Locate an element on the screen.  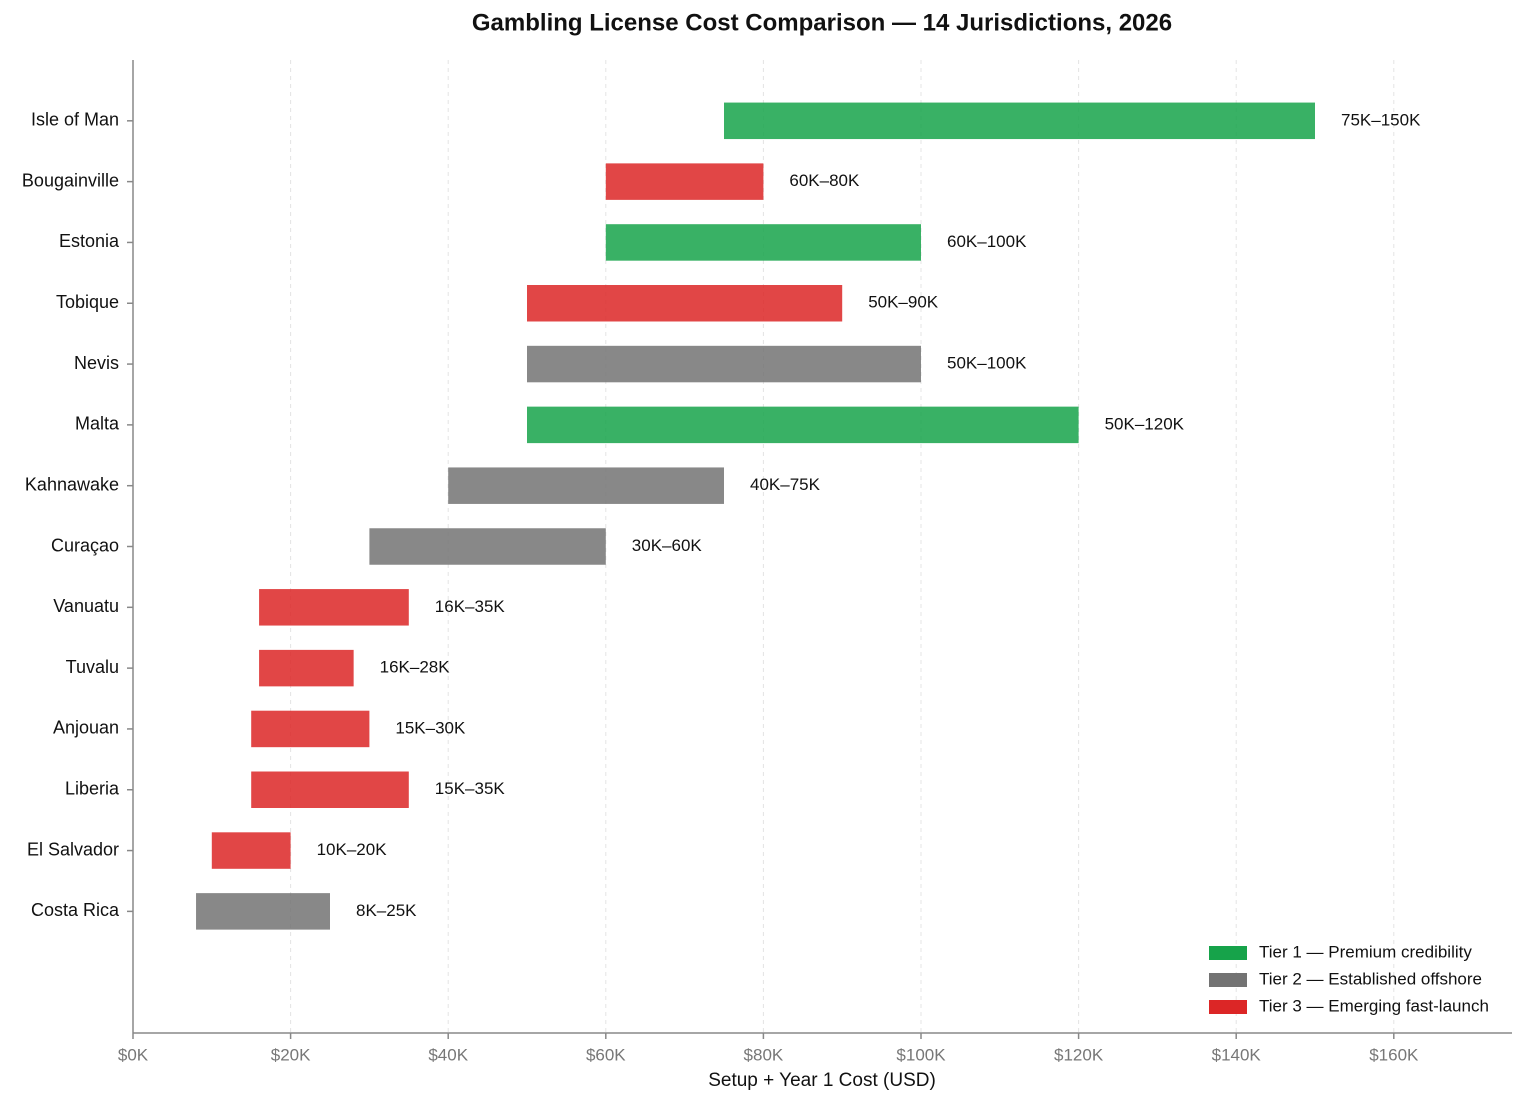
value-label: 15K–30K is located at coordinates (430, 727).